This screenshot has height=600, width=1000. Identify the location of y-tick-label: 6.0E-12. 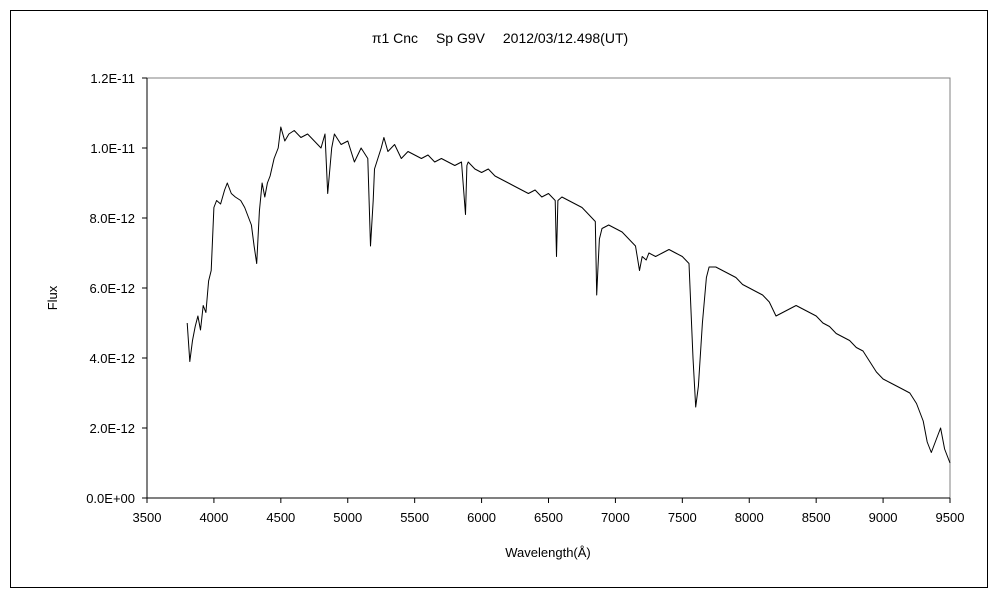
(112, 288).